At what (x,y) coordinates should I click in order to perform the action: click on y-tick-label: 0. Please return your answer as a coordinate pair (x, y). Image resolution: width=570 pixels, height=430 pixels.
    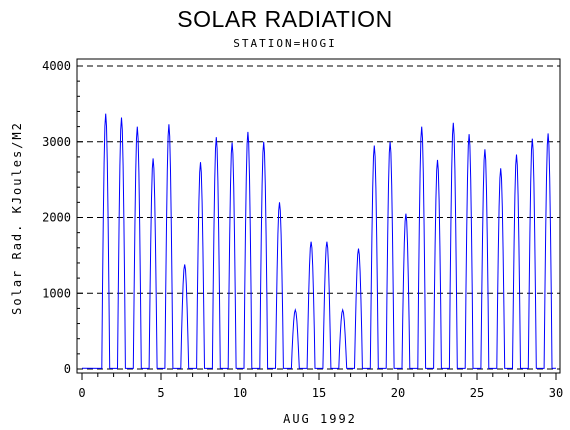
    Looking at the image, I should click on (67, 369).